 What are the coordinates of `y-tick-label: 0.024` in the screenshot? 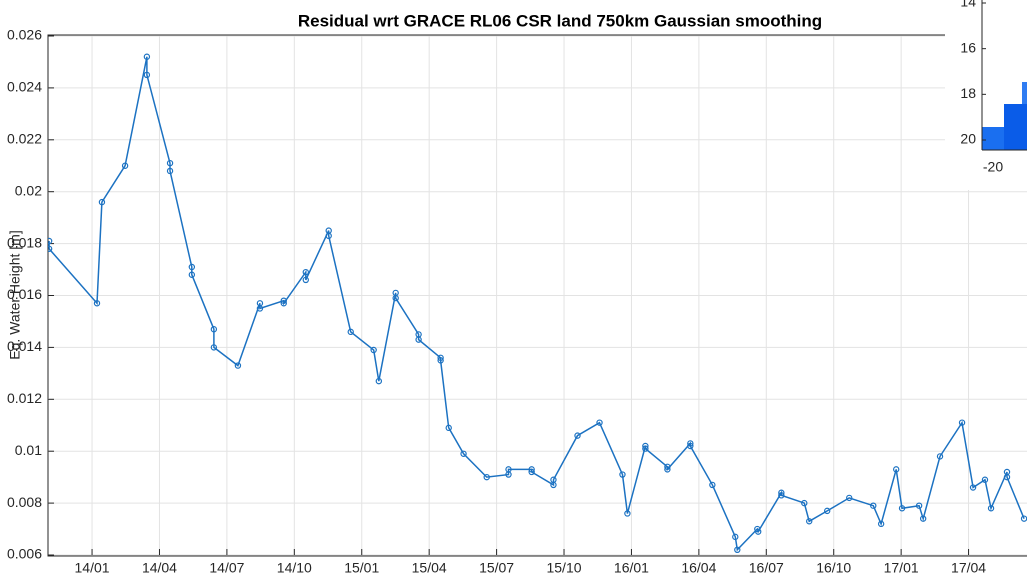 It's located at (24, 87).